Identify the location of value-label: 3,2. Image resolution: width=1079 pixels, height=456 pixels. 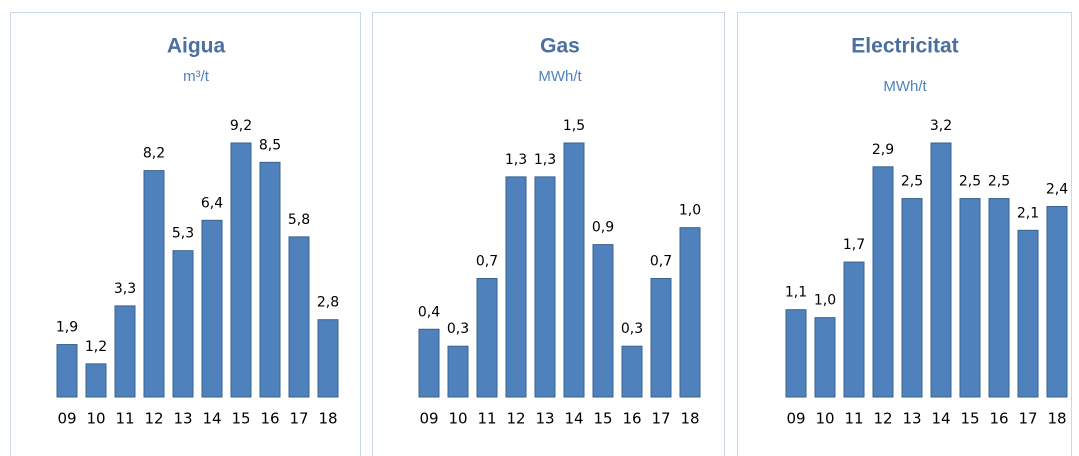
(941, 126).